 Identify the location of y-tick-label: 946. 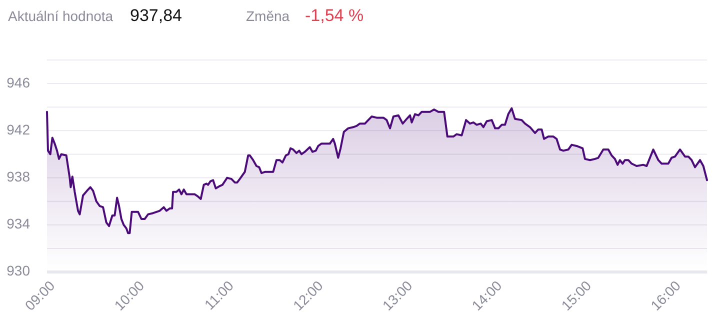
(18, 82).